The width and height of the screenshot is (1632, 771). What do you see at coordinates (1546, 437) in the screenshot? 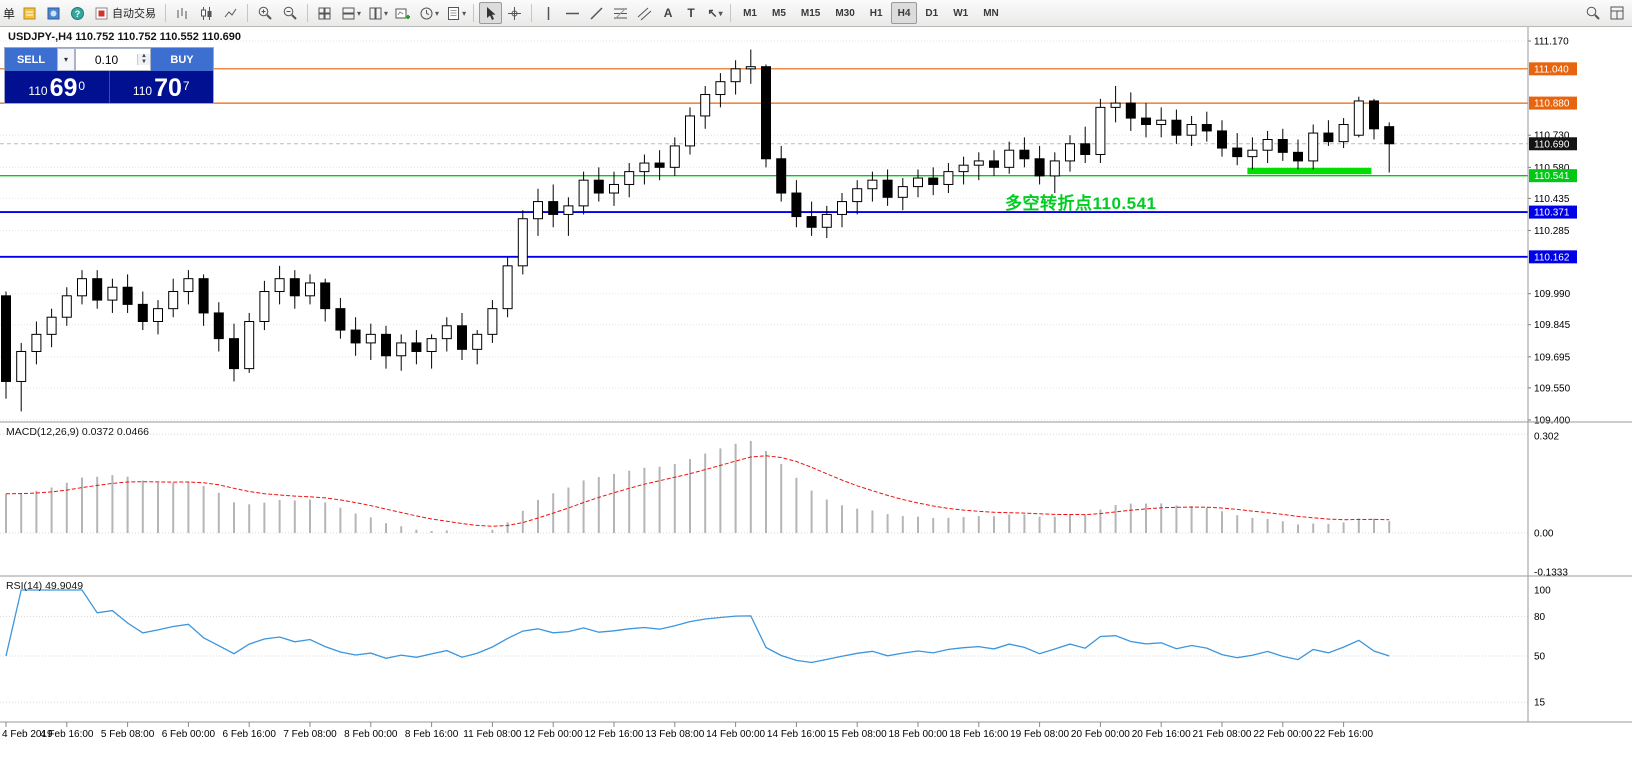
I see `svg-text: 0.302` at bounding box center [1546, 437].